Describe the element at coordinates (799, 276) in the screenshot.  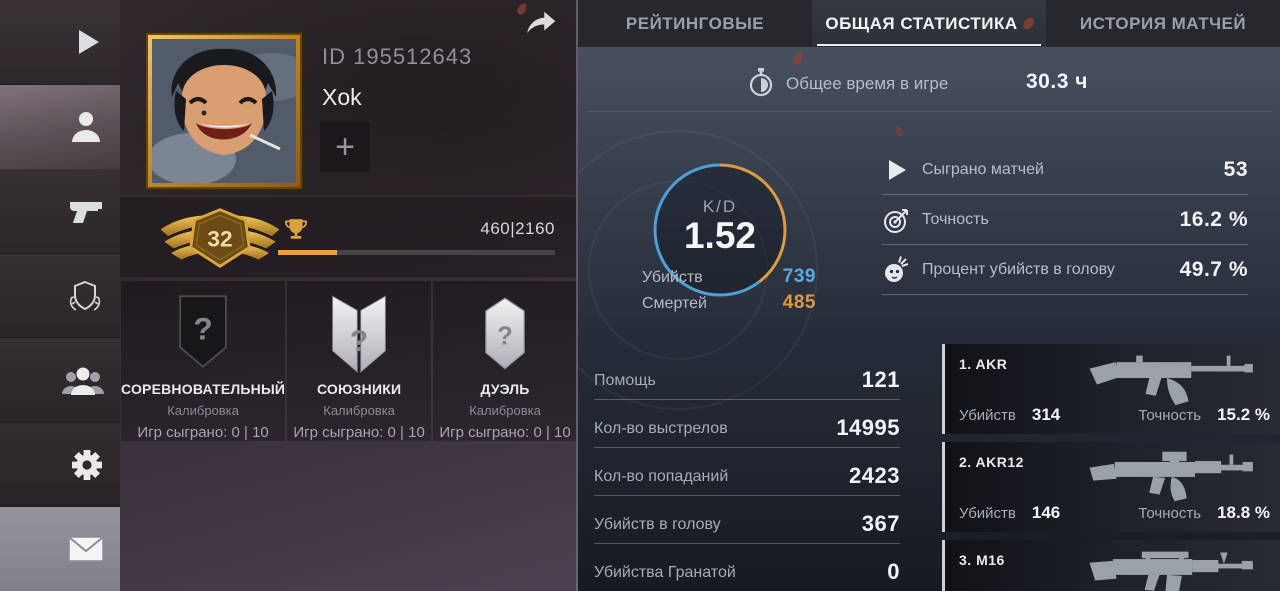
I see `kills-value: 739` at that location.